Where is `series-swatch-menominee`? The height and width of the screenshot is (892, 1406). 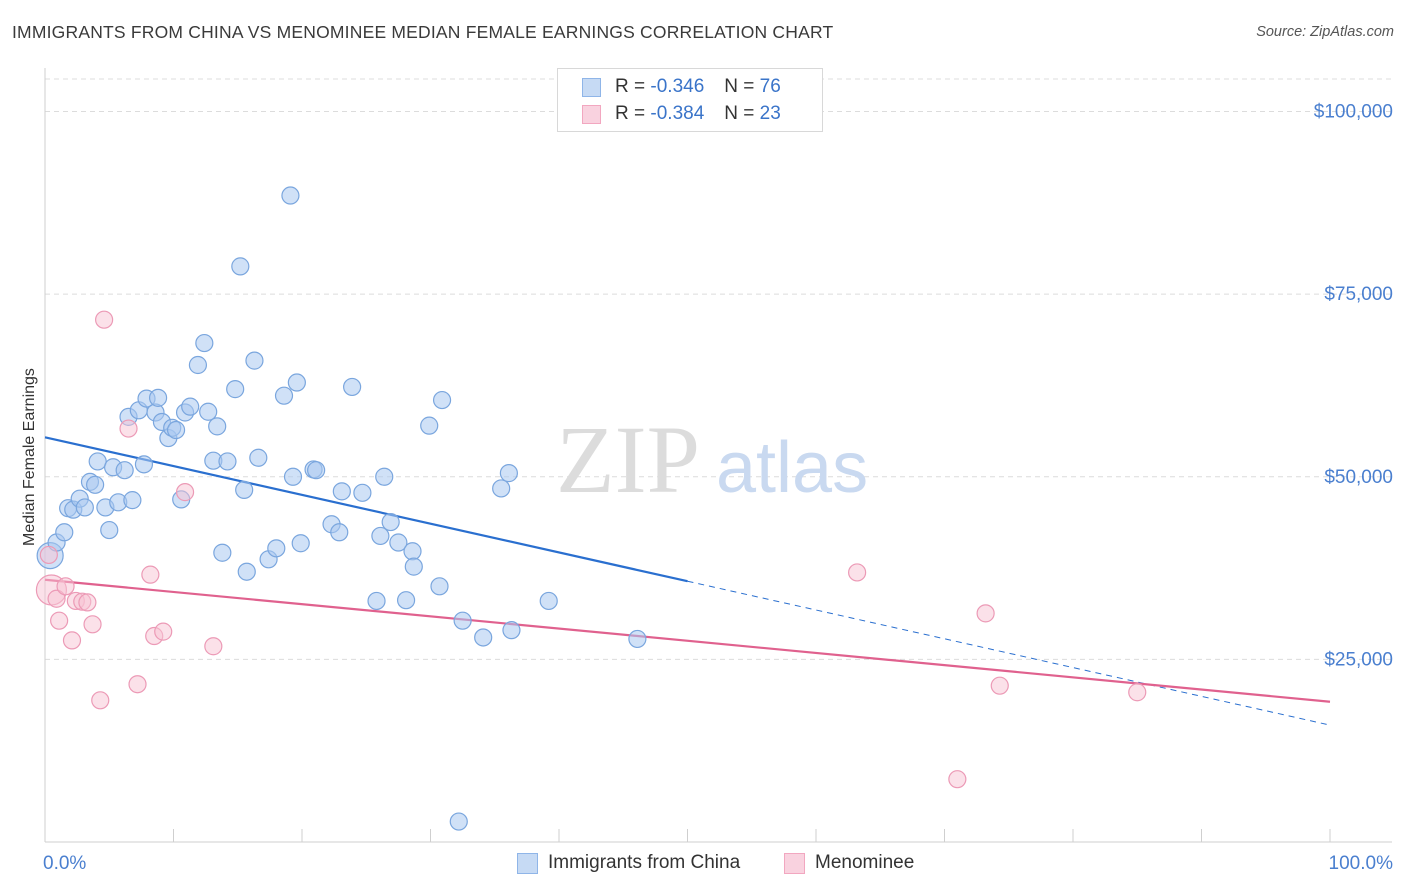 series-swatch-menominee is located at coordinates (794, 863).